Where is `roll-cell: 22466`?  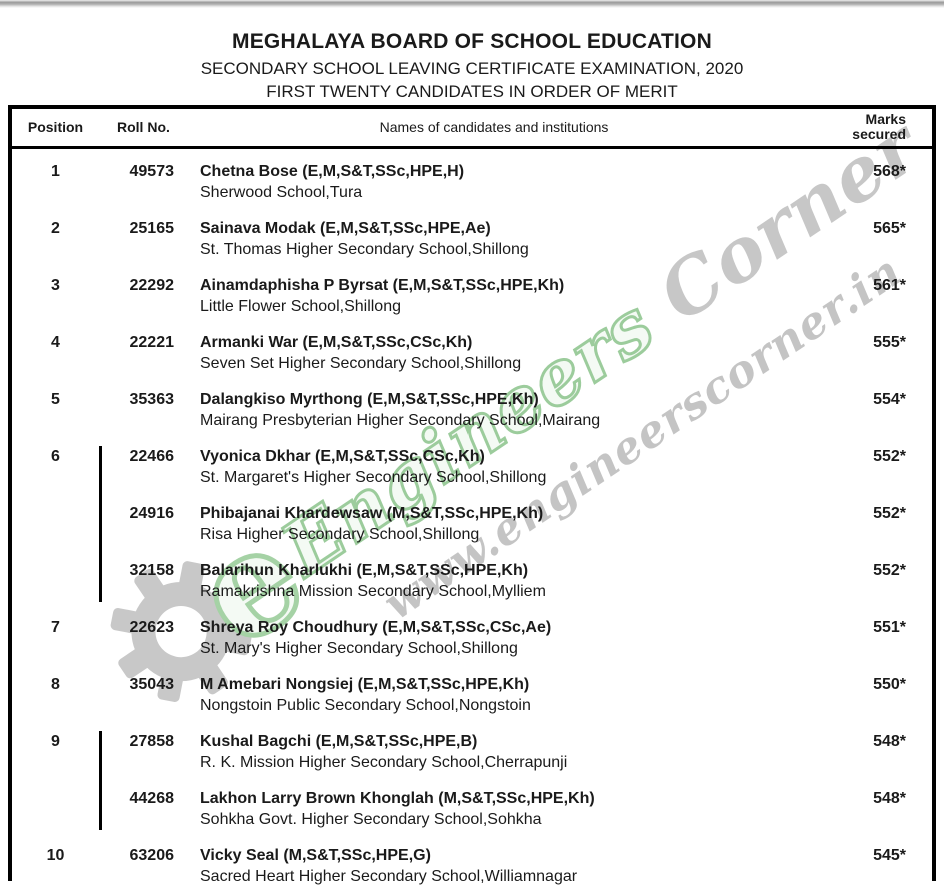 roll-cell: 22466 is located at coordinates (152, 456).